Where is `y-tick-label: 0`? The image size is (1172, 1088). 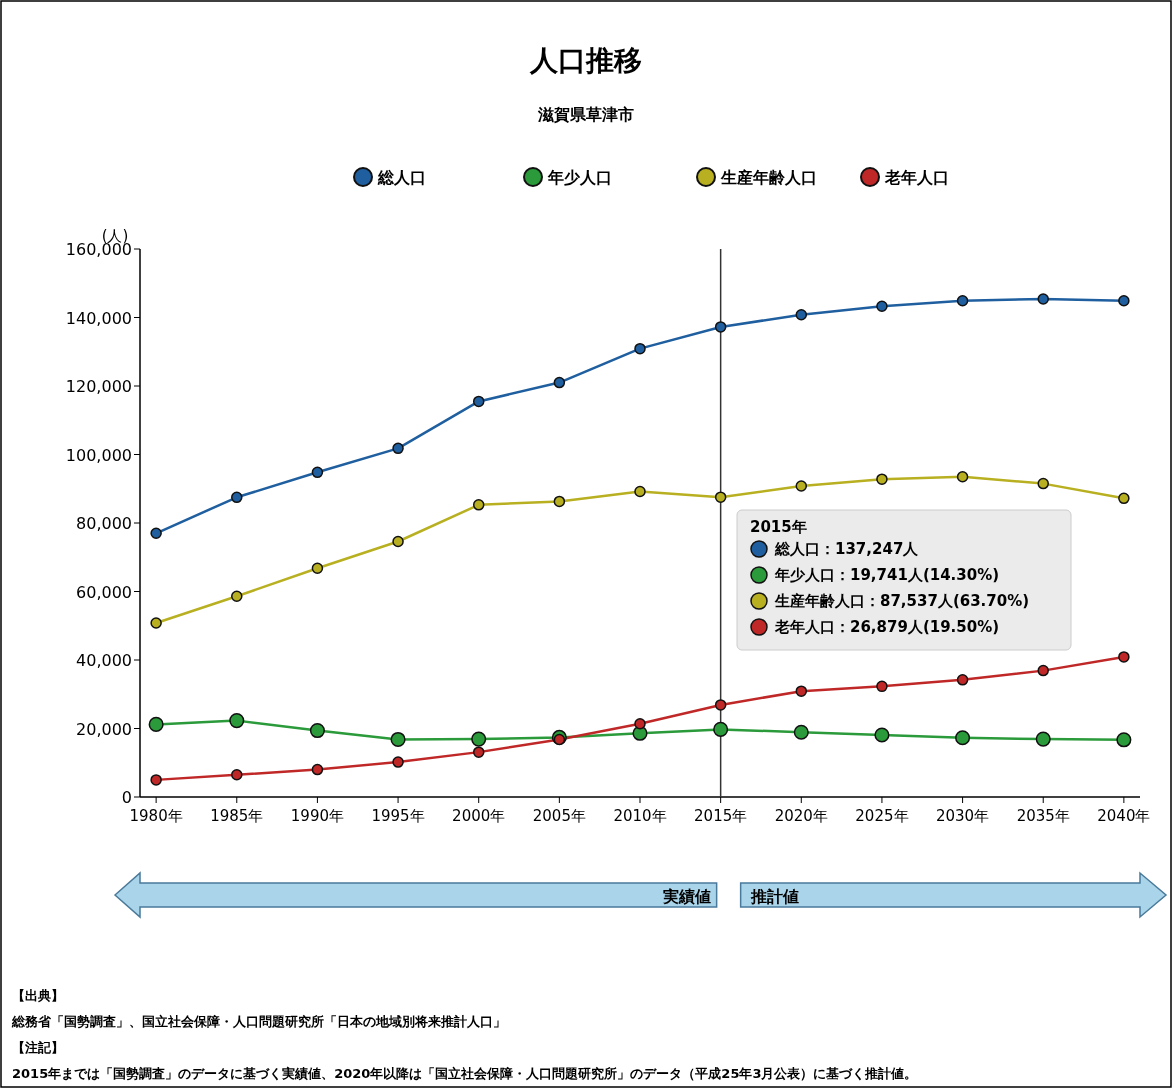 y-tick-label: 0 is located at coordinates (126, 797).